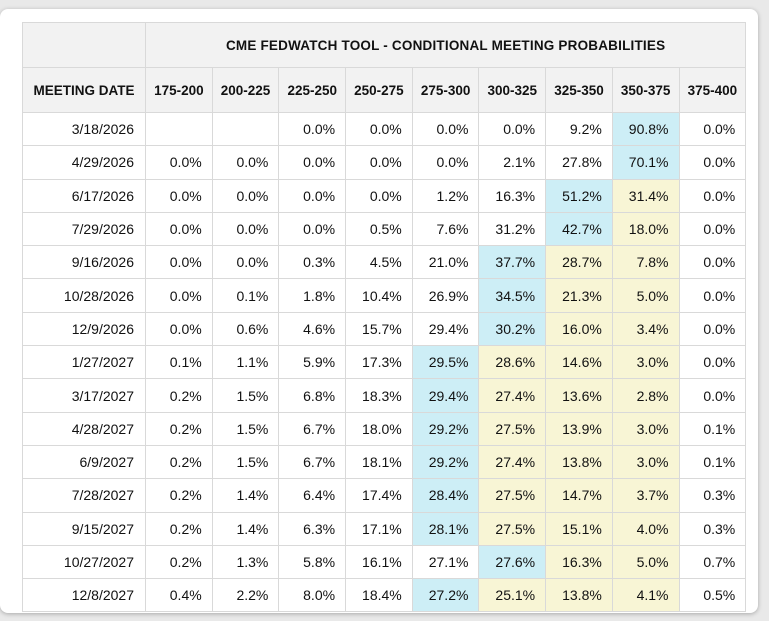  What do you see at coordinates (445, 528) in the screenshot?
I see `probability-cell: 28.1%` at bounding box center [445, 528].